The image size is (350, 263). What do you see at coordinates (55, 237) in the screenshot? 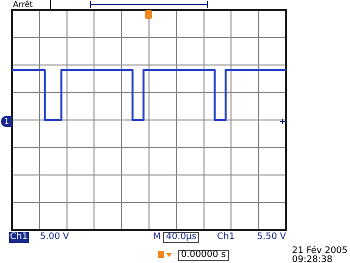
I see `text: 5.00 V` at bounding box center [55, 237].